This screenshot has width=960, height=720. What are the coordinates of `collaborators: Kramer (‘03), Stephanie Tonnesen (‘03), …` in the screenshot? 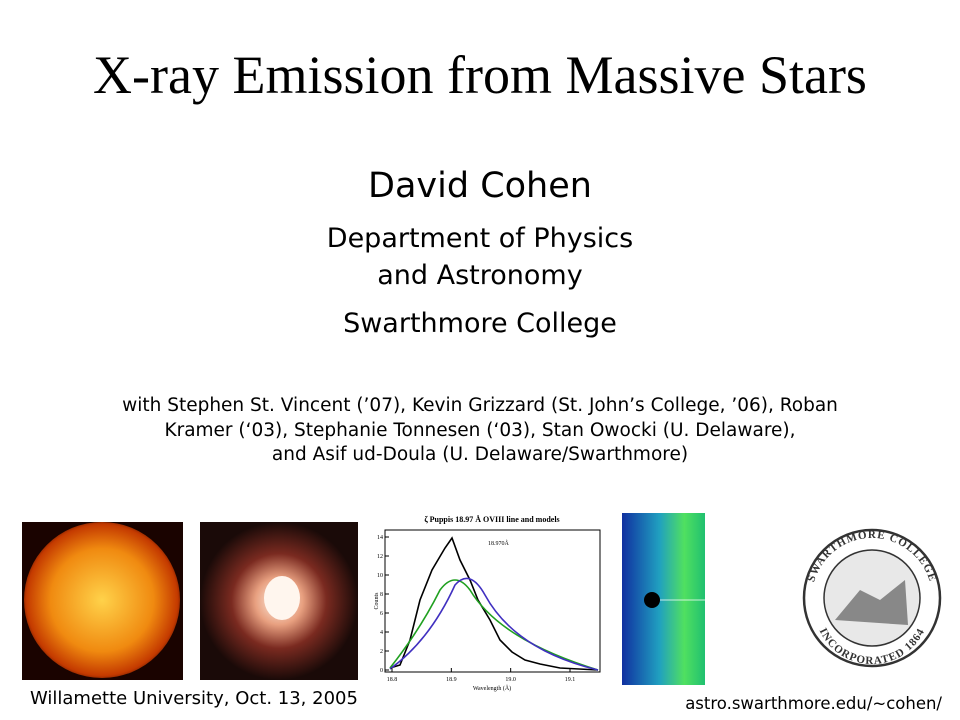 It's located at (480, 430).